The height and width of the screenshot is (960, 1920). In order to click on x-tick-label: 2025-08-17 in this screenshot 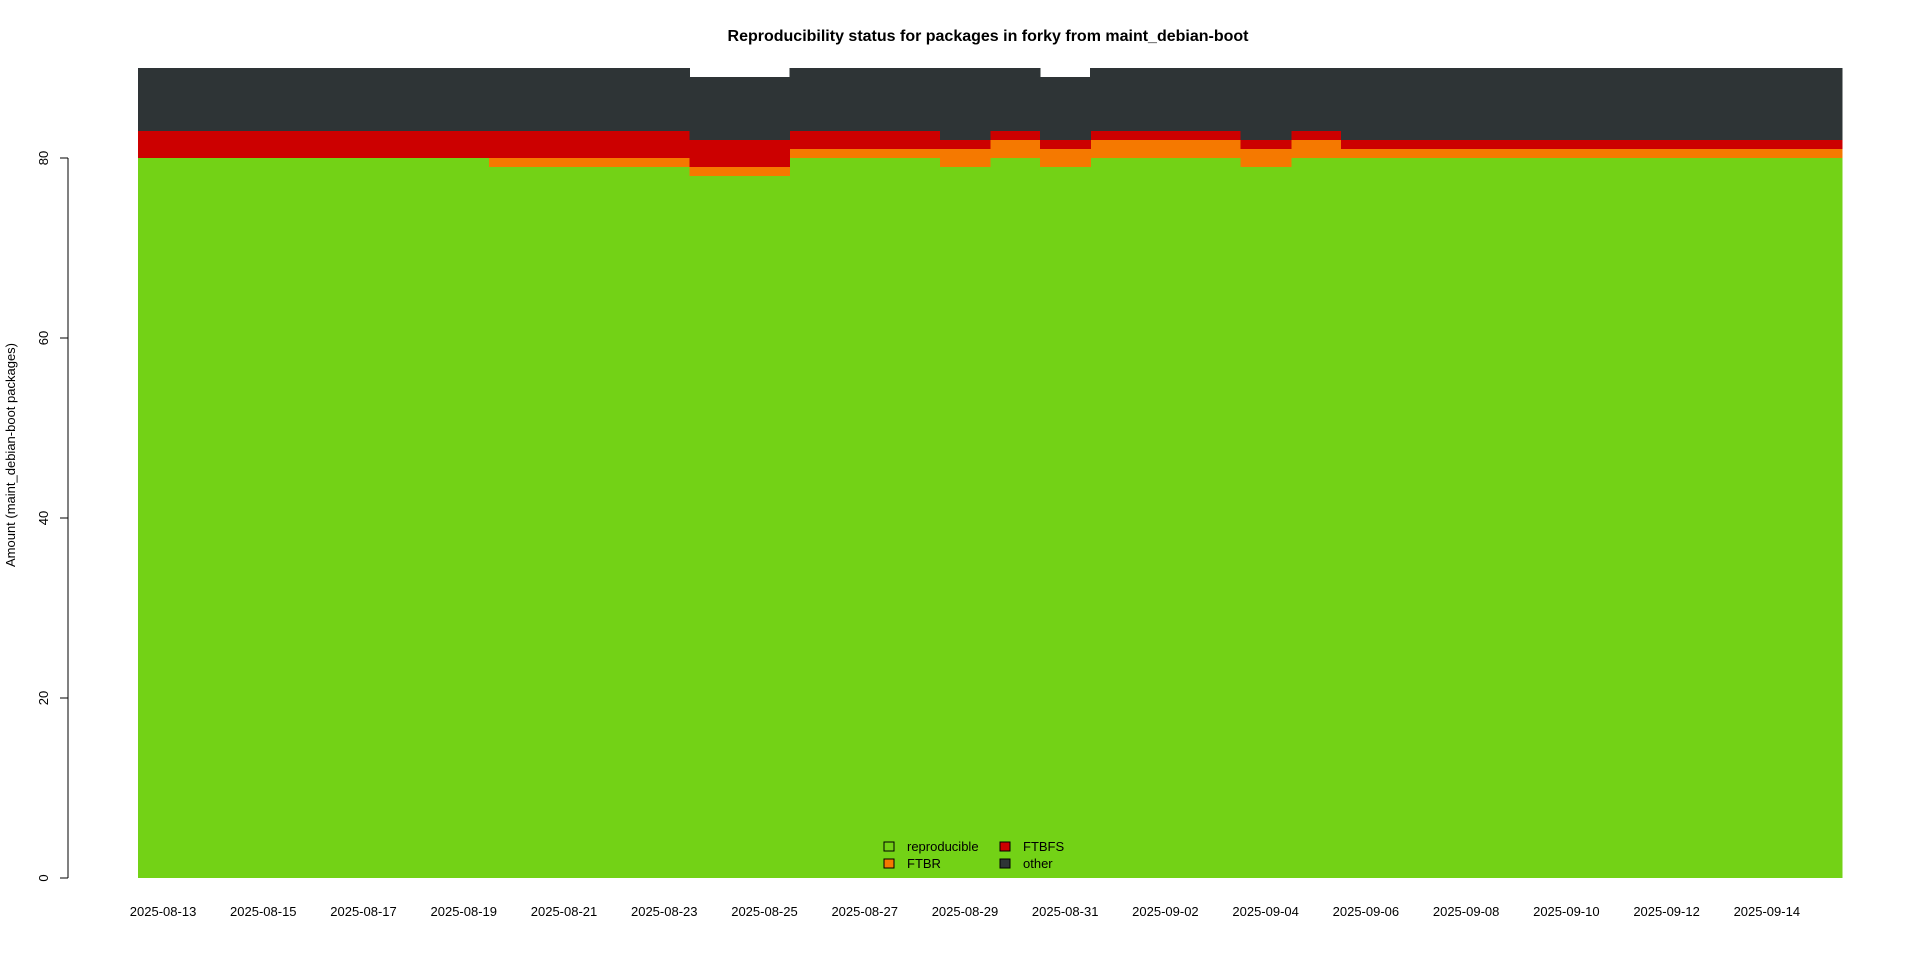, I will do `click(363, 911)`.